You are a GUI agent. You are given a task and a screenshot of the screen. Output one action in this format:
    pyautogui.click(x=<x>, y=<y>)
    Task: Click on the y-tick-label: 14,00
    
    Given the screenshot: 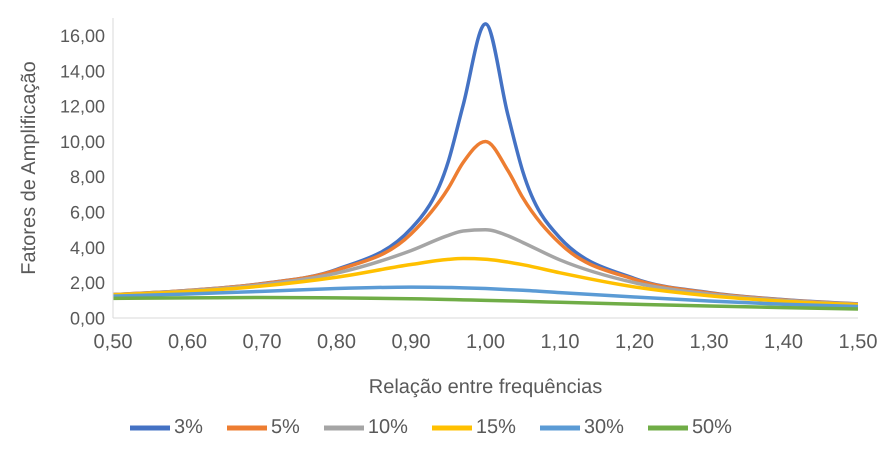 What is the action you would take?
    pyautogui.click(x=82, y=71)
    